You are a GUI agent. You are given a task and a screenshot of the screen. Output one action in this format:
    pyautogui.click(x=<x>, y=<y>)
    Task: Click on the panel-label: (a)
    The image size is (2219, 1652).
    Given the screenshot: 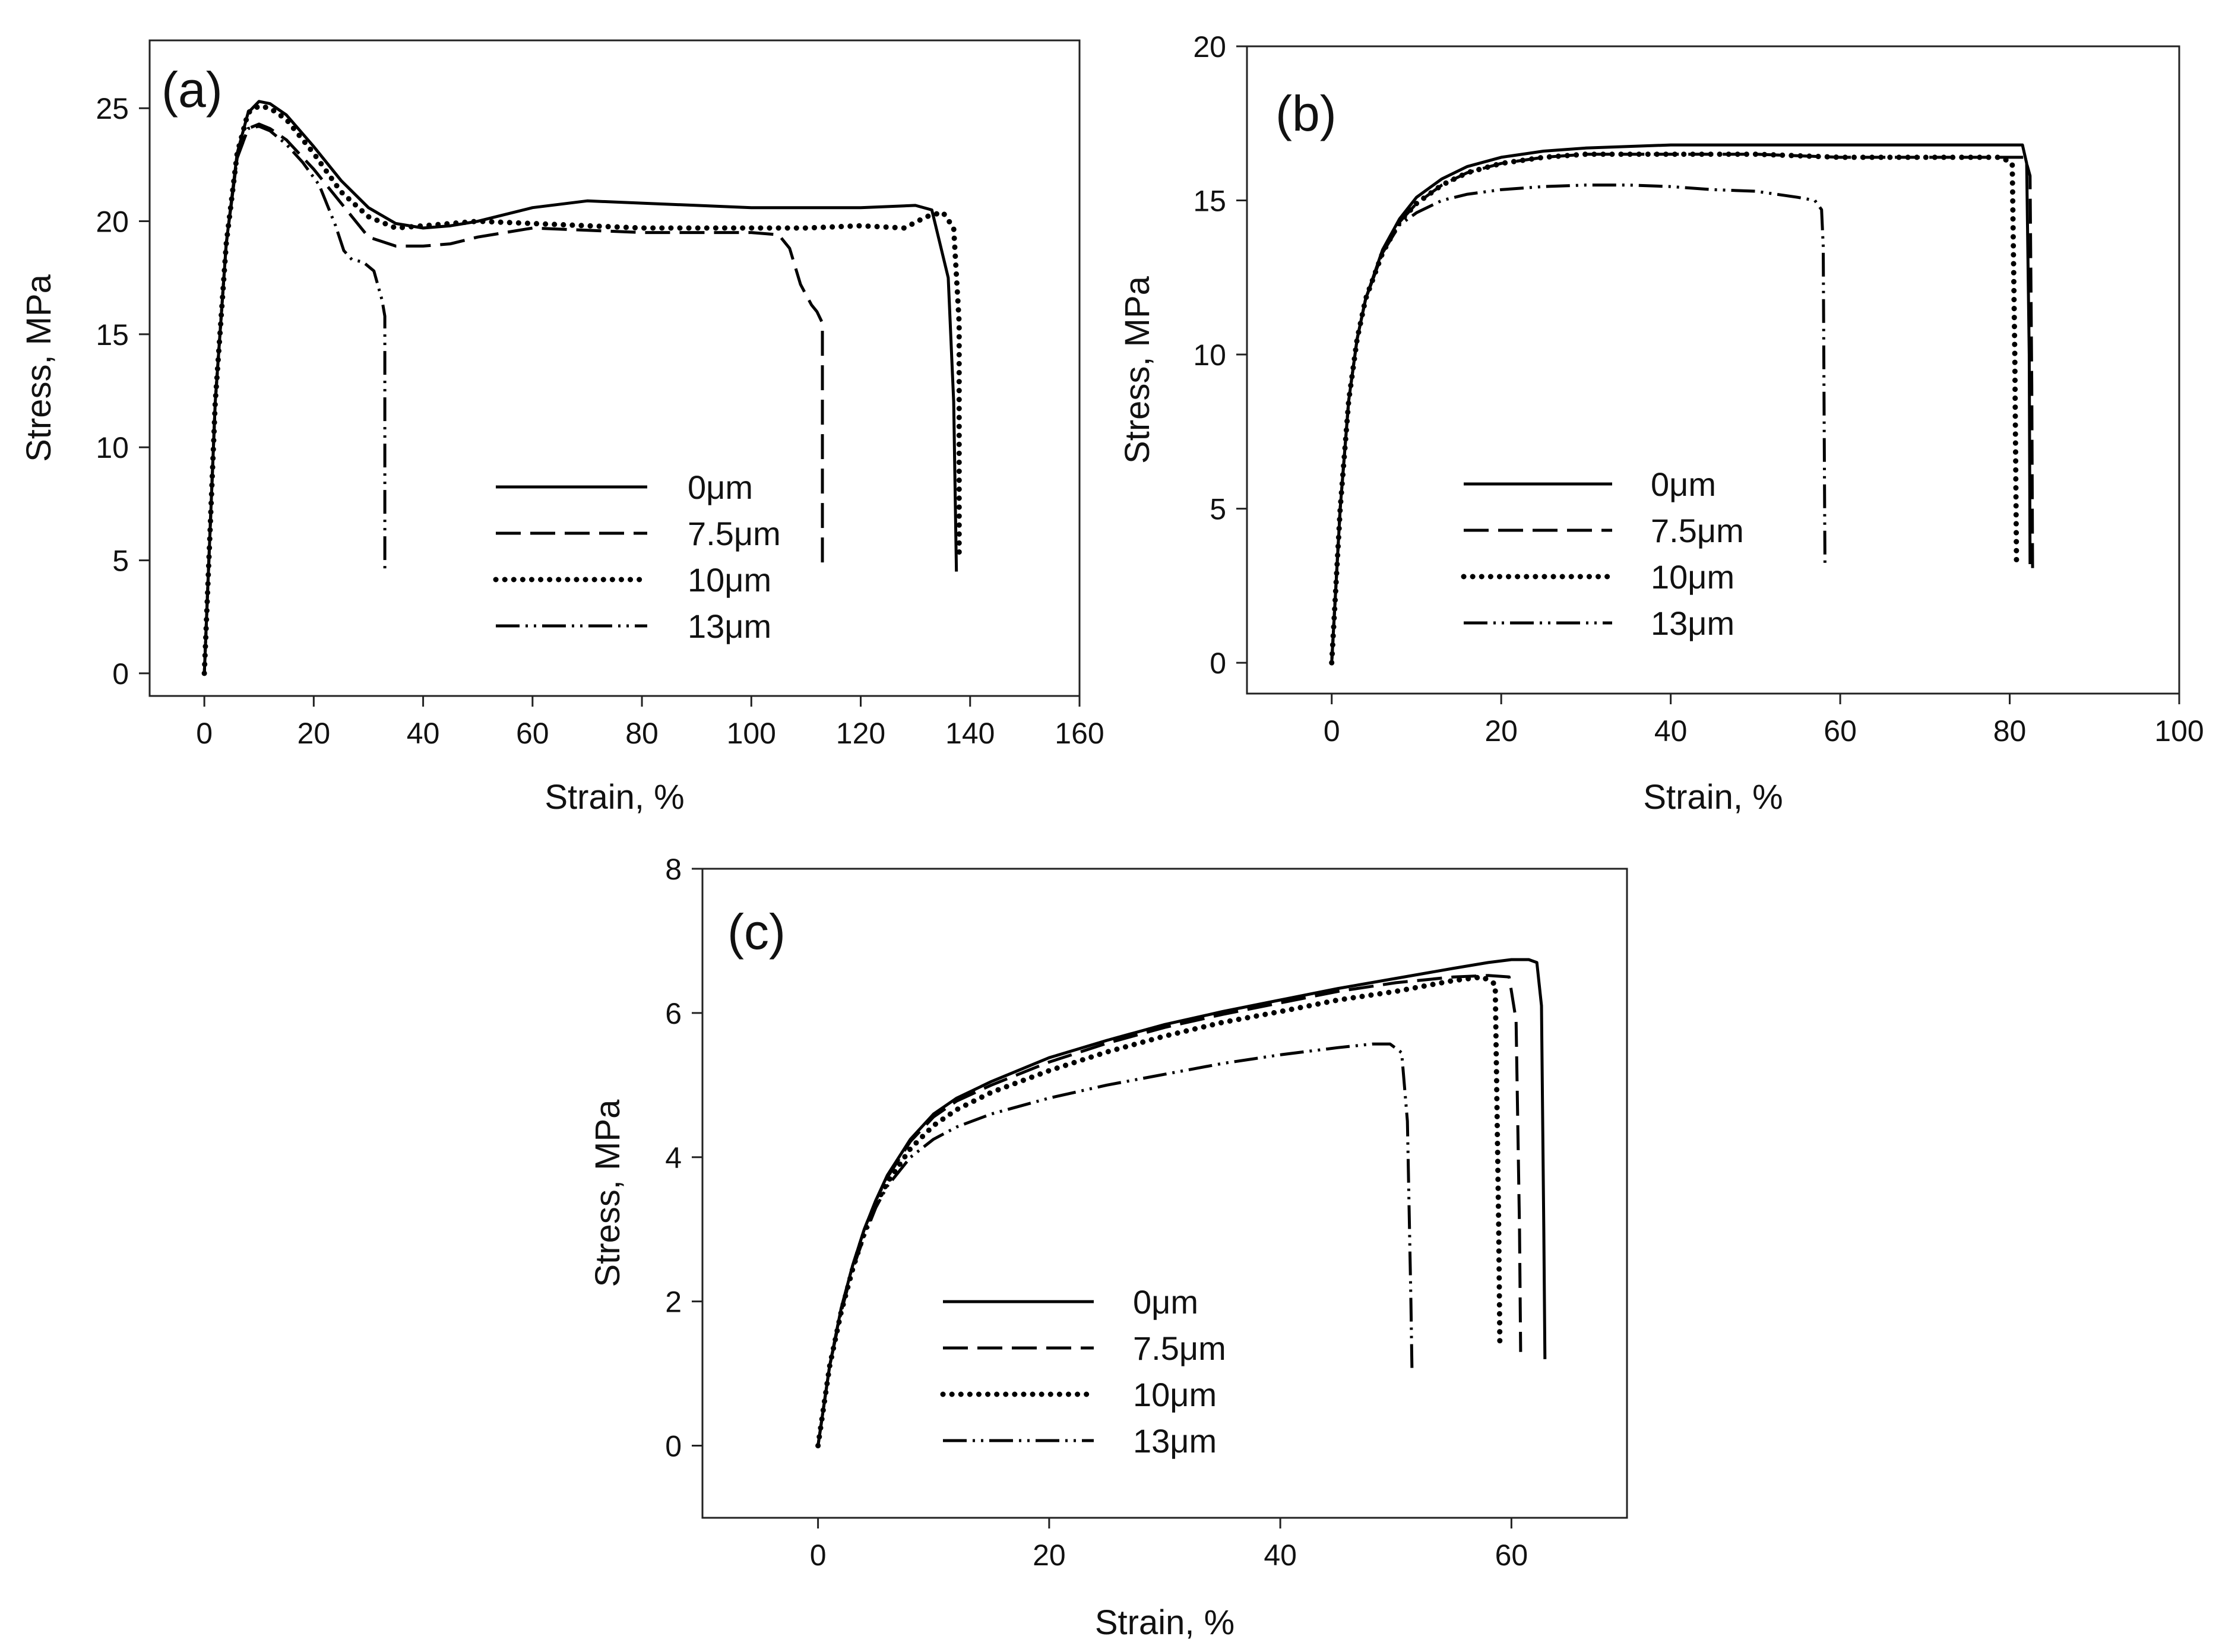 What is the action you would take?
    pyautogui.click(x=192, y=90)
    